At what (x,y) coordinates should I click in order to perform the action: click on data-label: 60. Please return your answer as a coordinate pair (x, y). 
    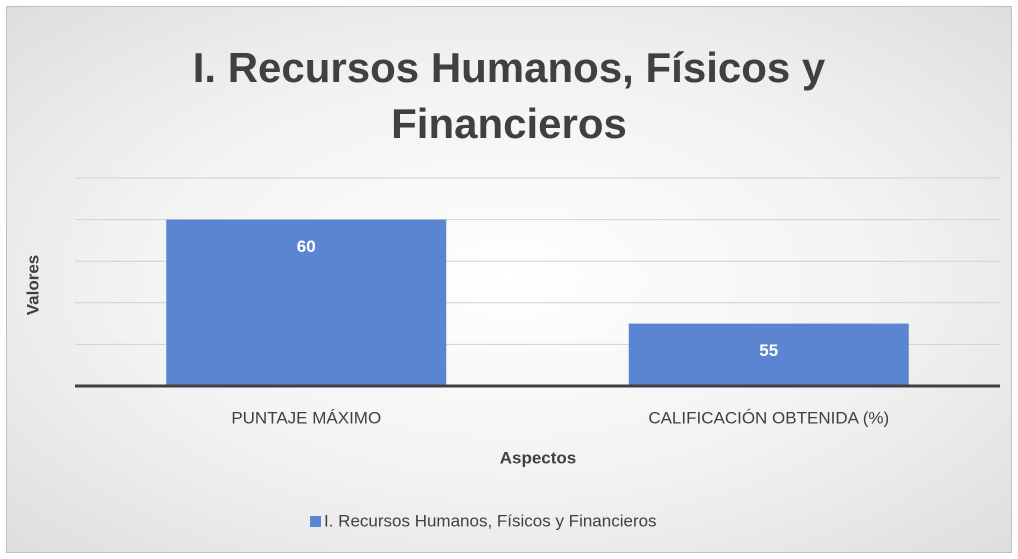
    Looking at the image, I should click on (306, 246).